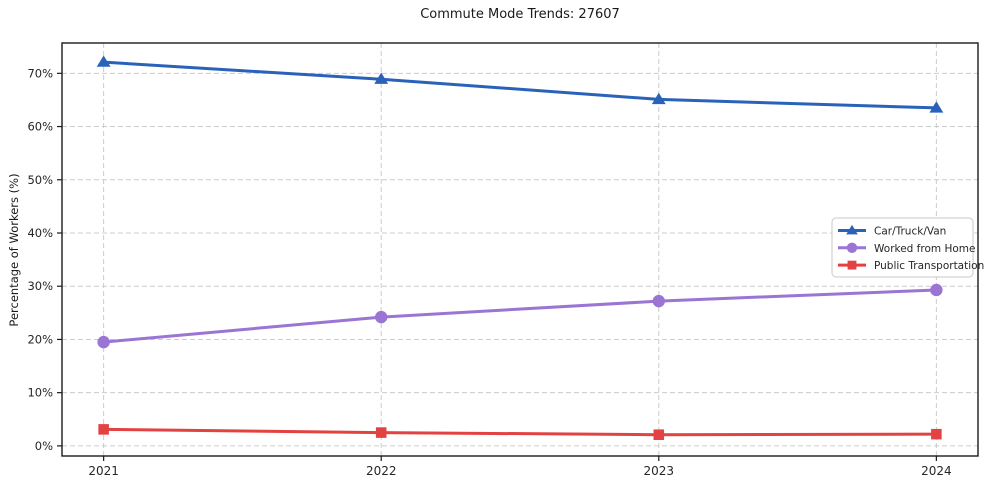 This screenshot has height=490, width=990. I want to click on legend-box, so click(902, 247).